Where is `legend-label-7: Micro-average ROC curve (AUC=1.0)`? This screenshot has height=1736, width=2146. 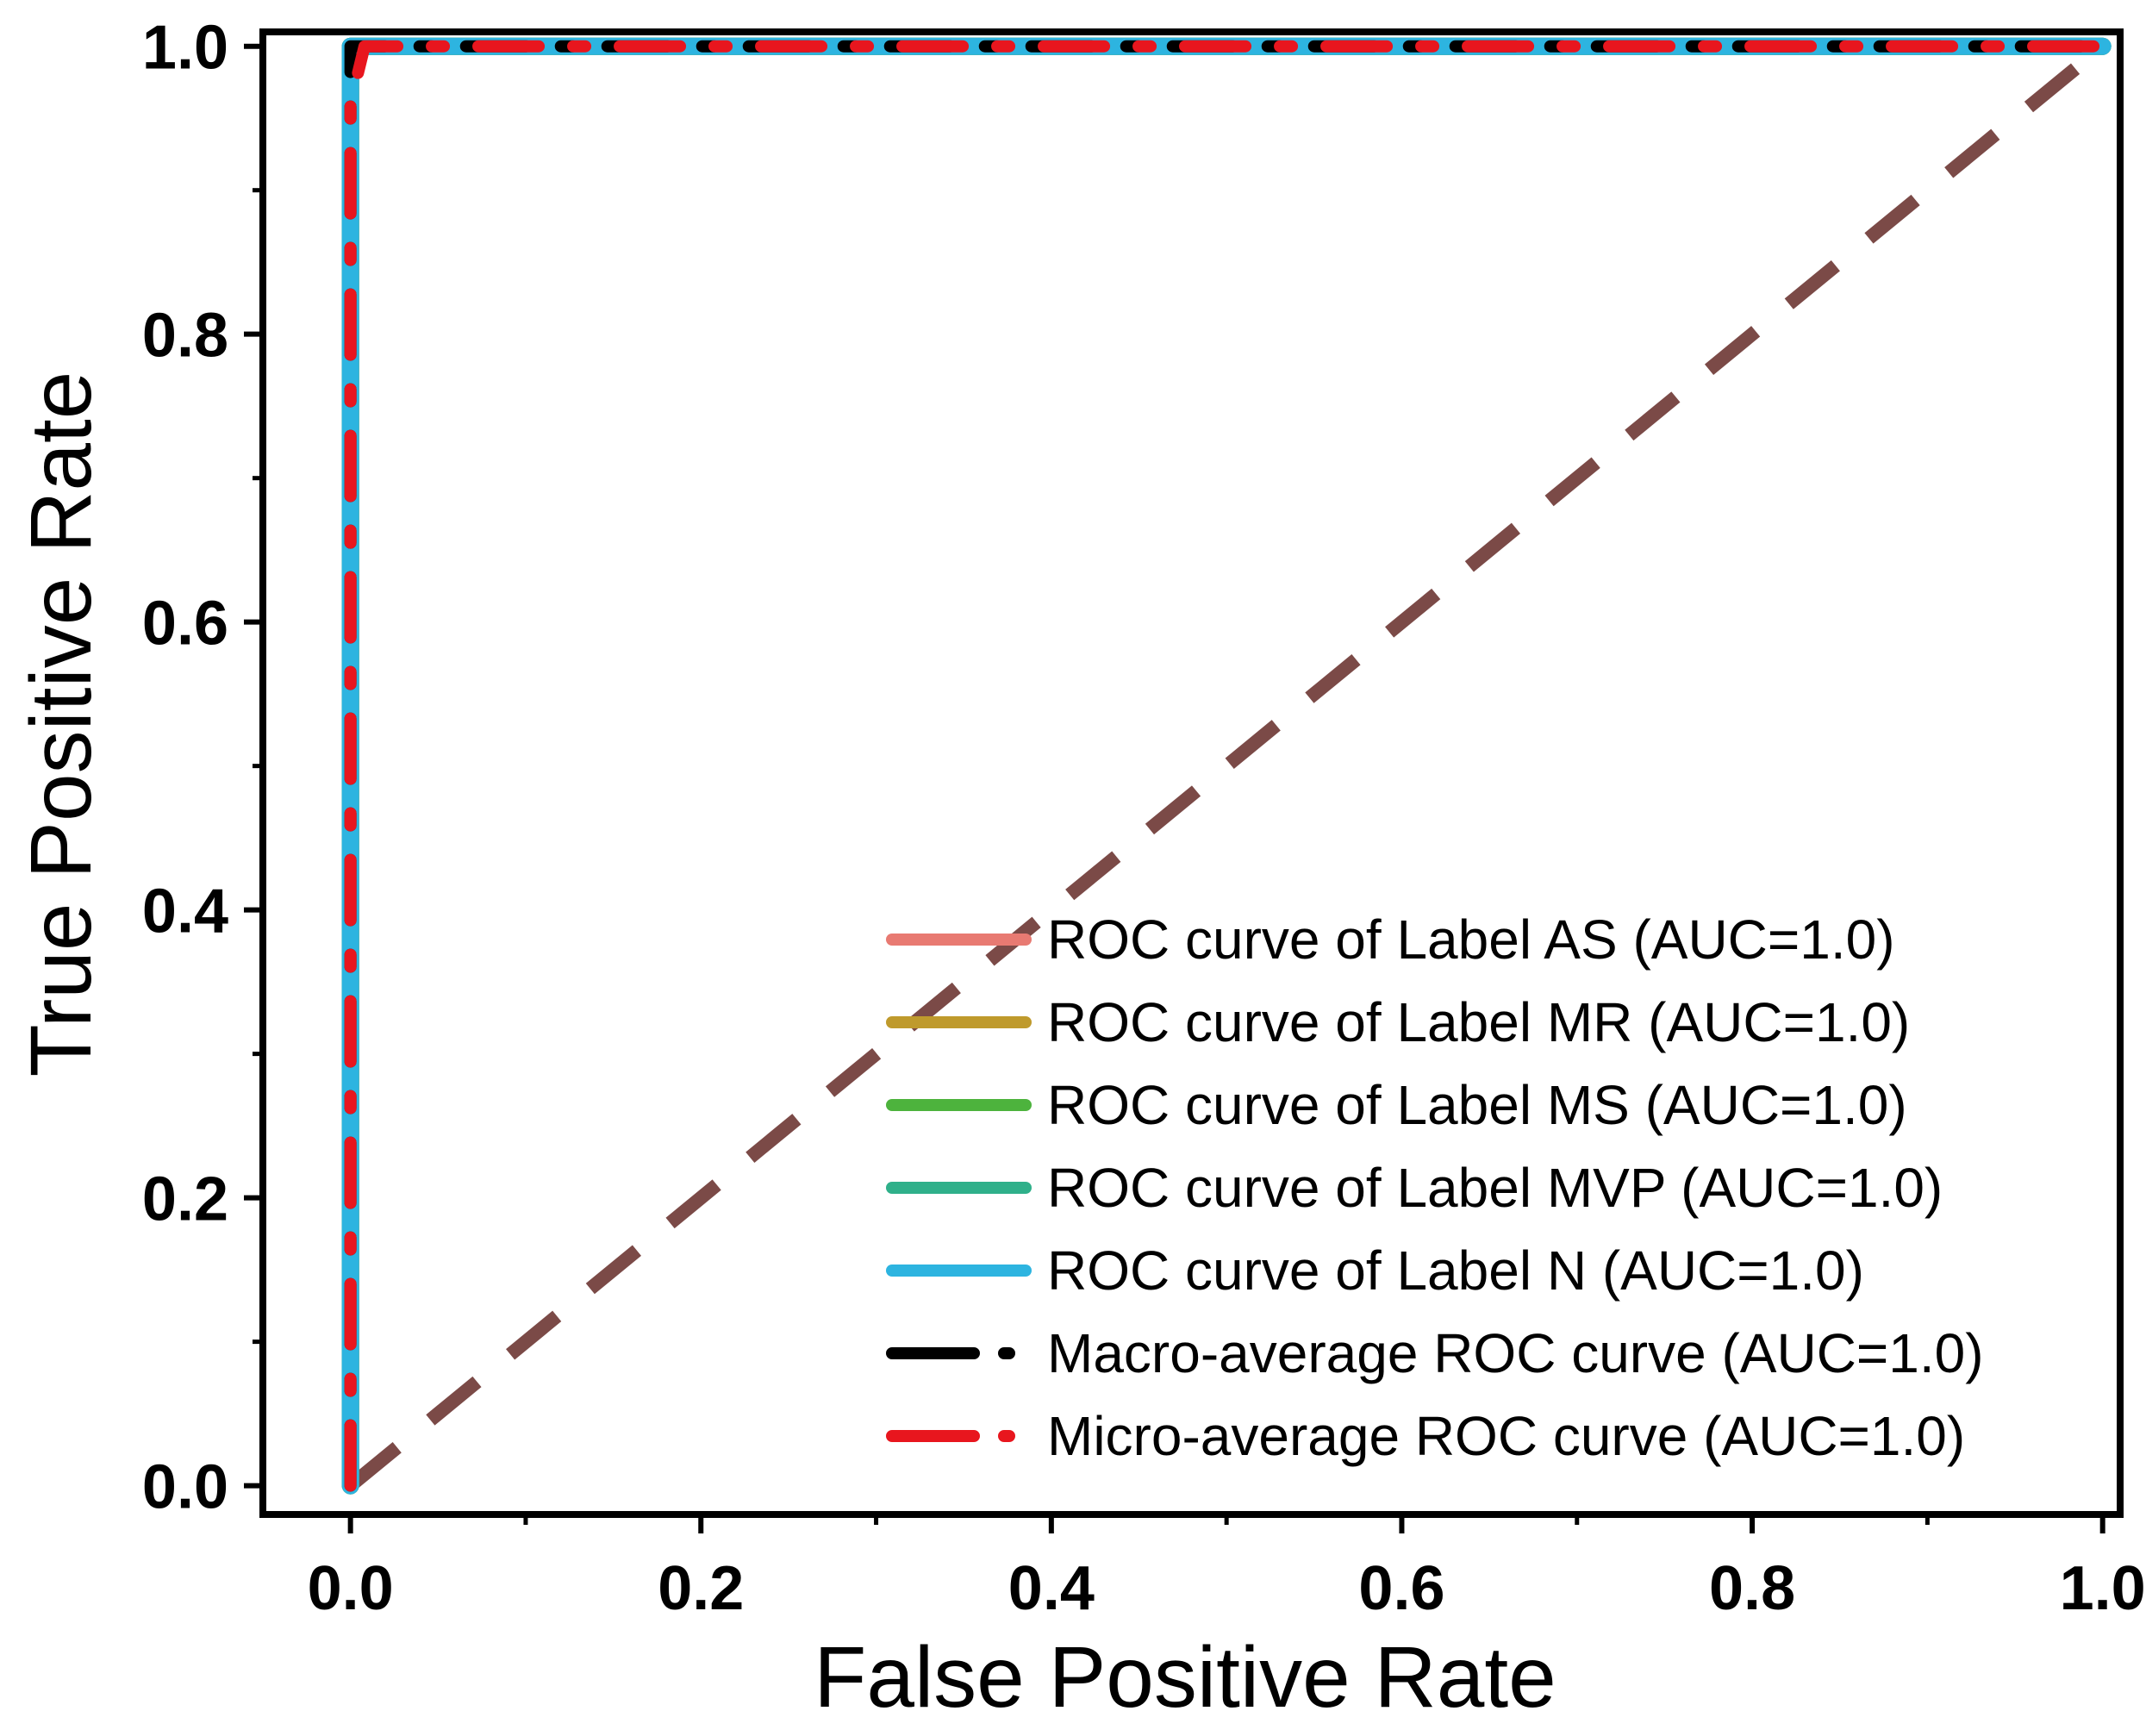 legend-label-7: Micro-average ROC curve (AUC=1.0) is located at coordinates (1506, 1436).